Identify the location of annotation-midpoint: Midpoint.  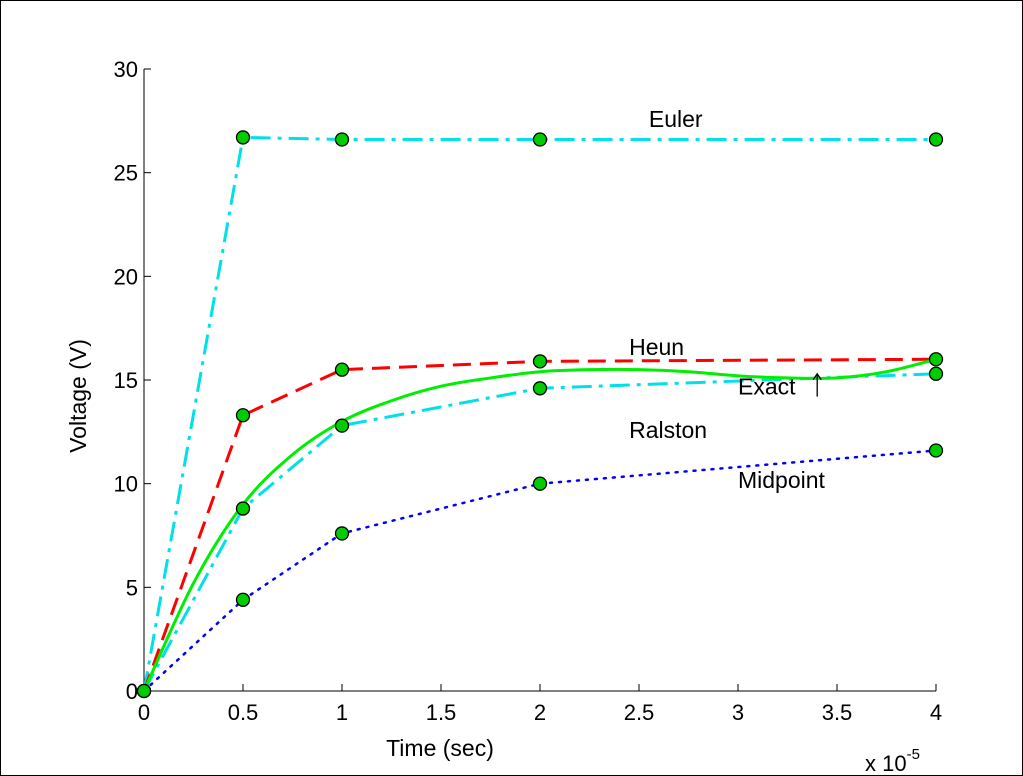
(782, 480).